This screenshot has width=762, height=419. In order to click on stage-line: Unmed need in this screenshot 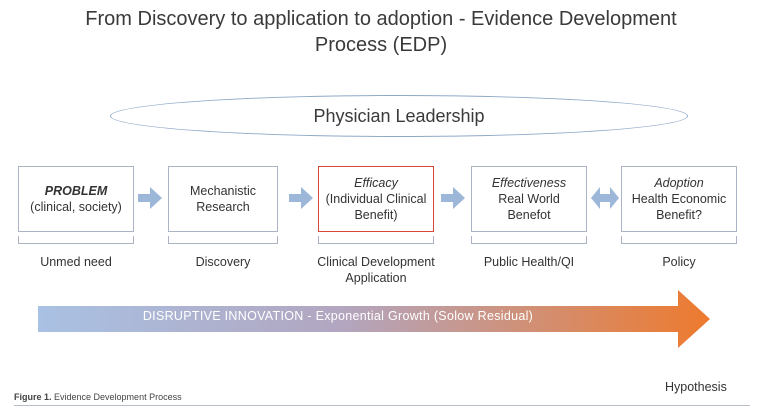, I will do `click(76, 262)`.